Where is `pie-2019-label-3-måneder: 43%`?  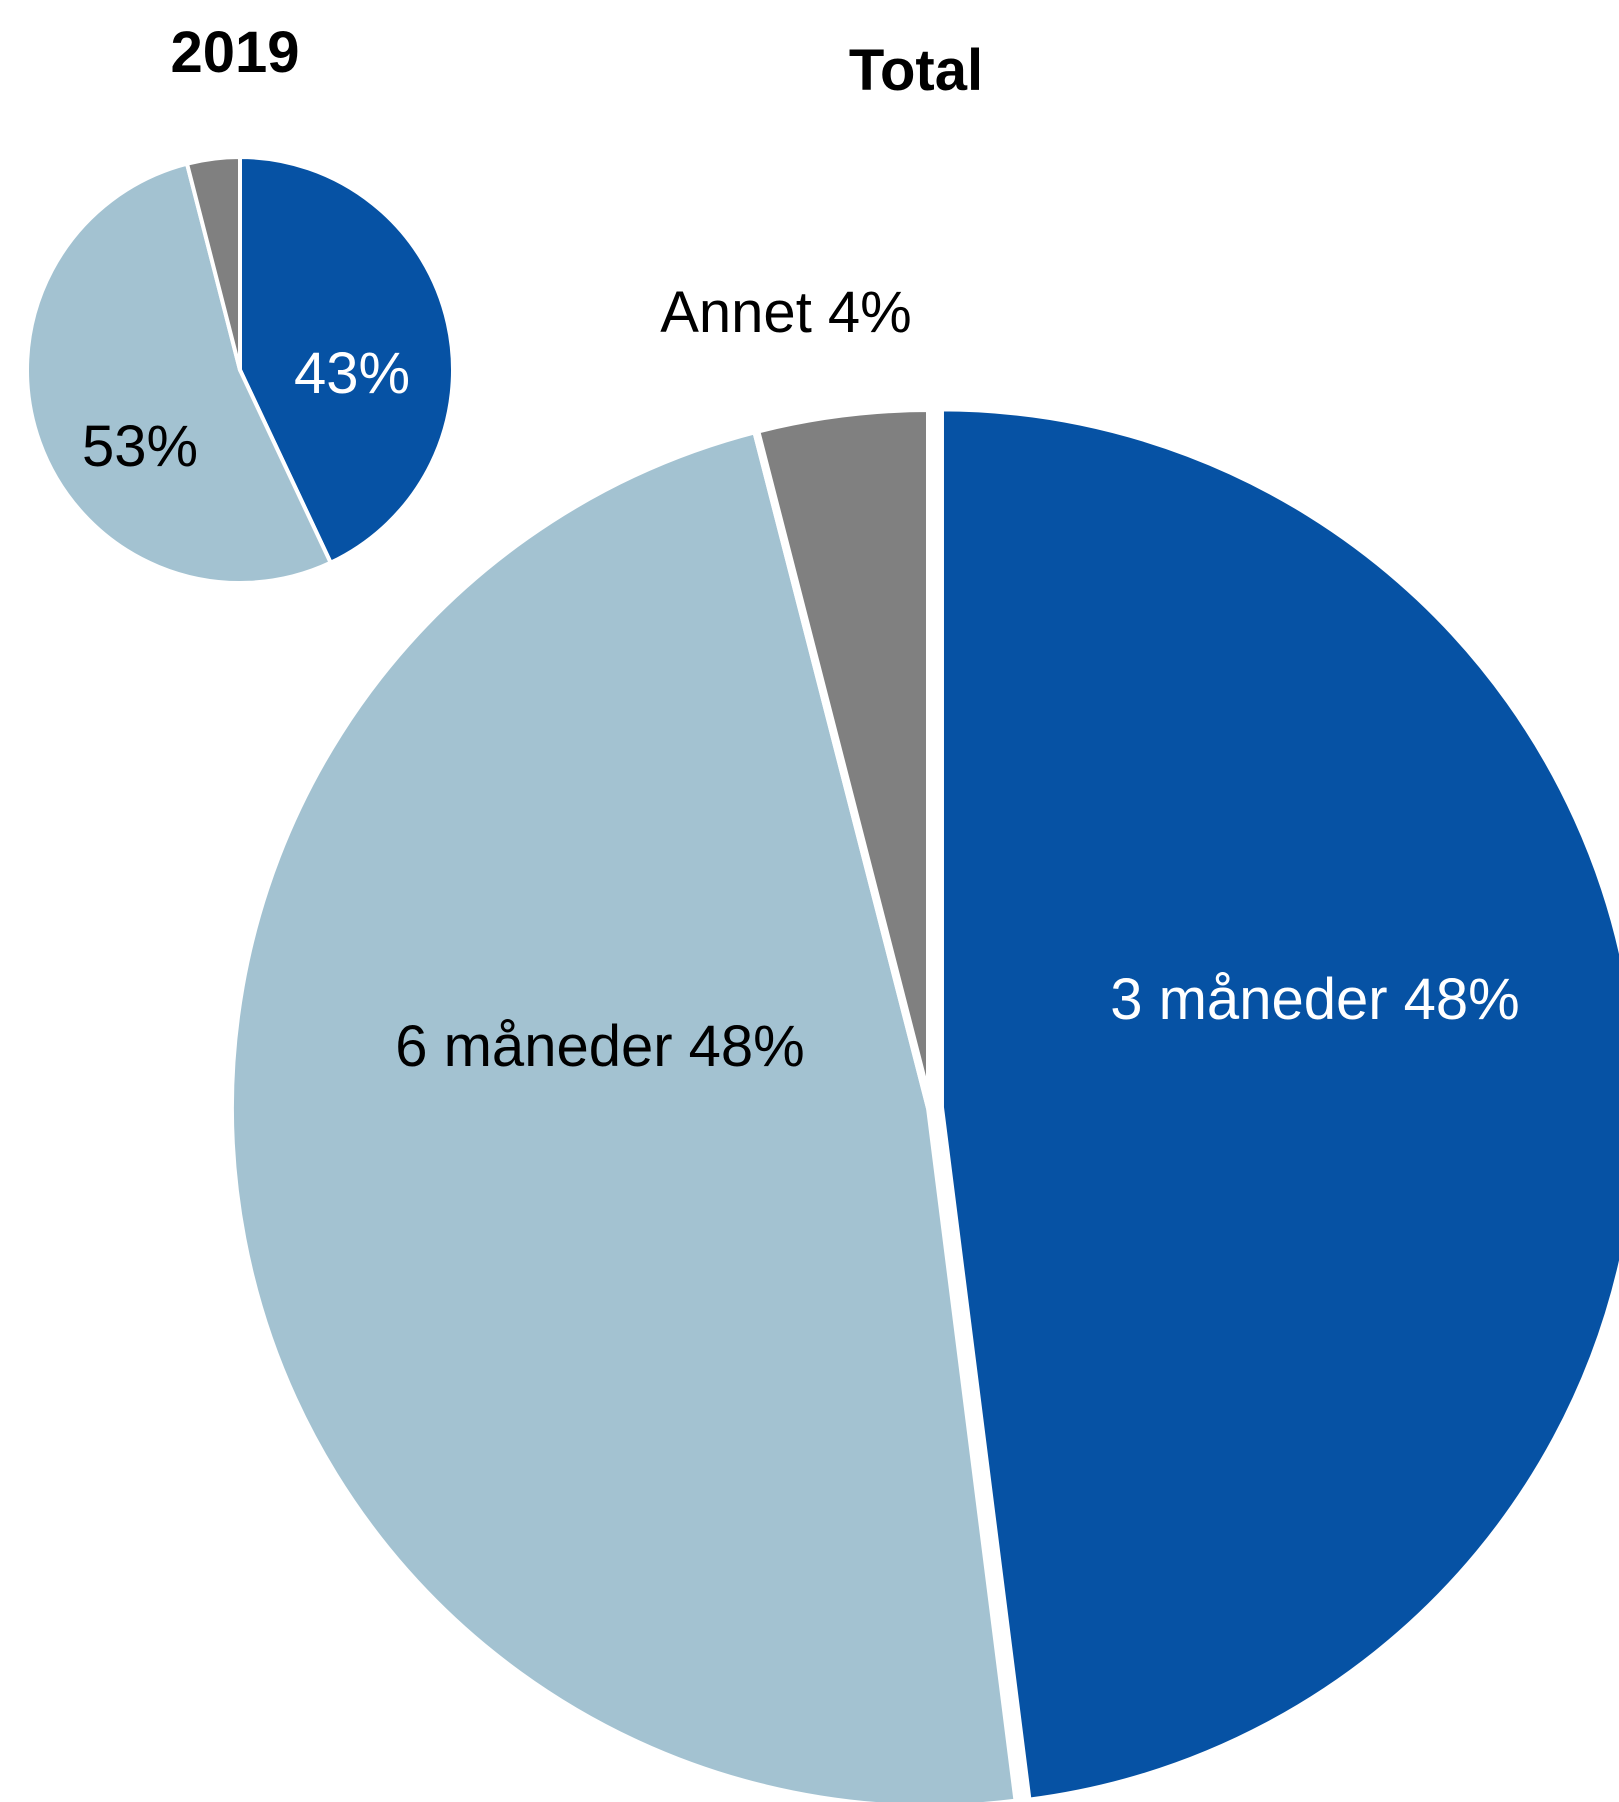 pie-2019-label-3-måneder: 43% is located at coordinates (352, 373).